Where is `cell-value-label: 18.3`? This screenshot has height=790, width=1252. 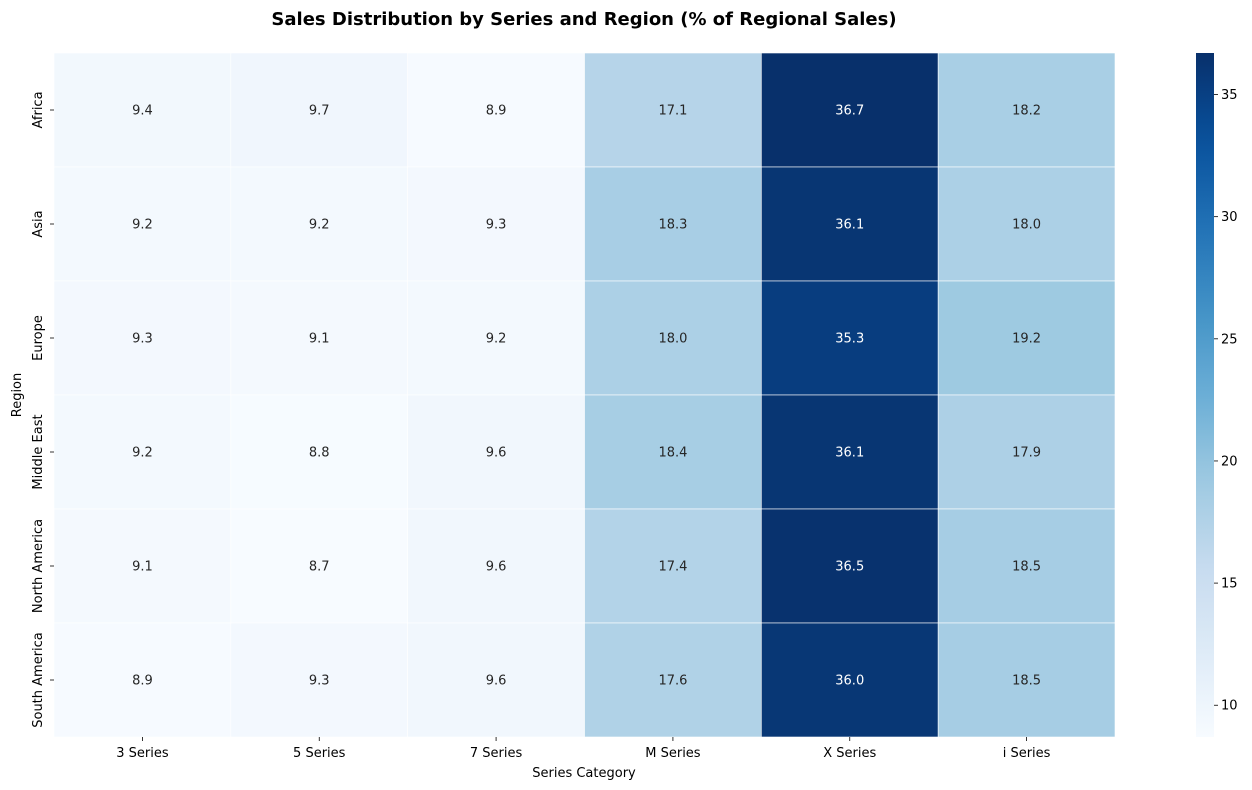
cell-value-label: 18.3 is located at coordinates (672, 225).